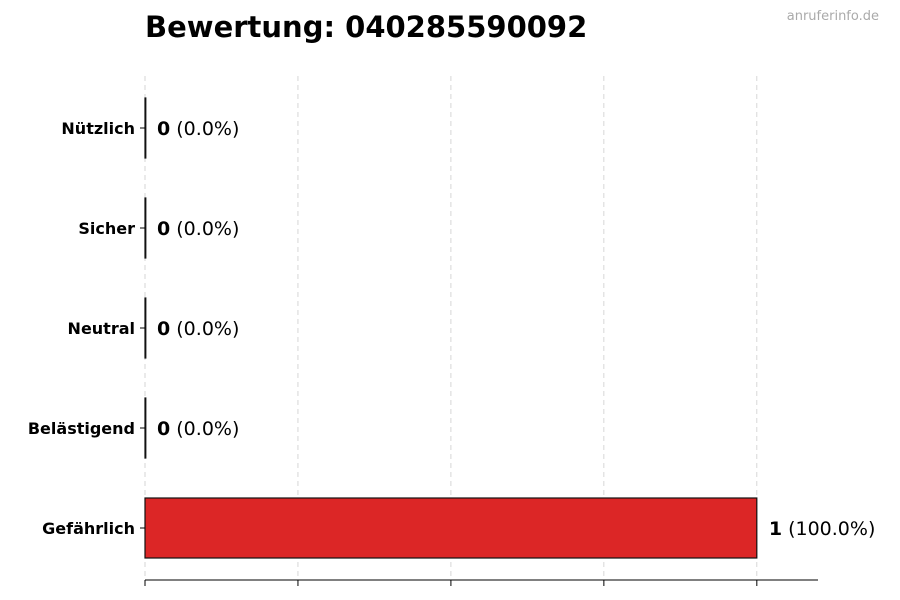  I want to click on value-label: 1, so click(775, 529).